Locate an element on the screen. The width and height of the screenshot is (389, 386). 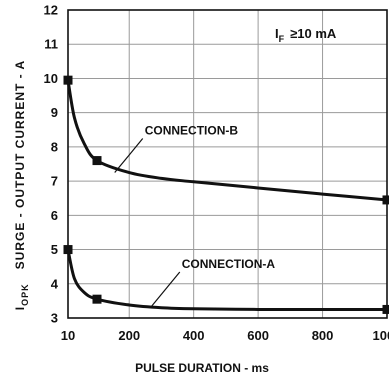
x-tick-label: 800 is located at coordinates (323, 335).